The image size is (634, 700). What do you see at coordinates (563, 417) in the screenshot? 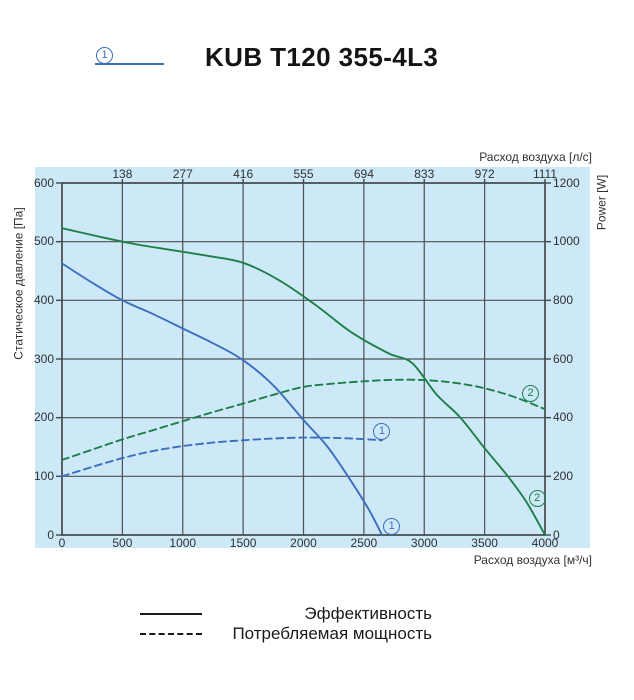
I see `right-axis-tick-label: 400` at bounding box center [563, 417].